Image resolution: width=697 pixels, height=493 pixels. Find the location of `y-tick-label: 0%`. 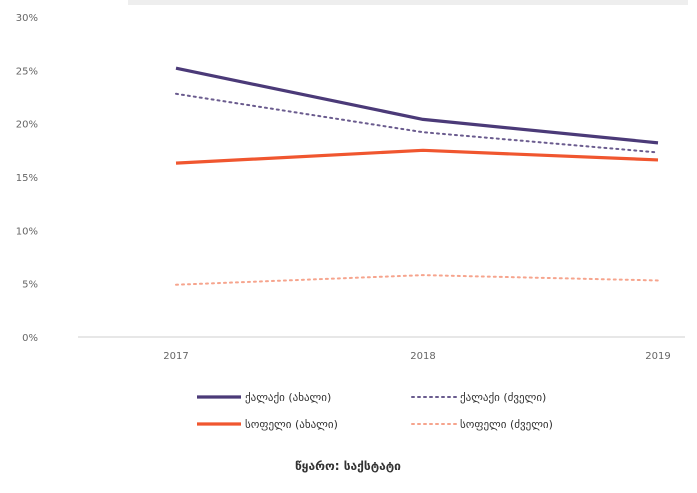

y-tick-label: 0% is located at coordinates (30, 338).